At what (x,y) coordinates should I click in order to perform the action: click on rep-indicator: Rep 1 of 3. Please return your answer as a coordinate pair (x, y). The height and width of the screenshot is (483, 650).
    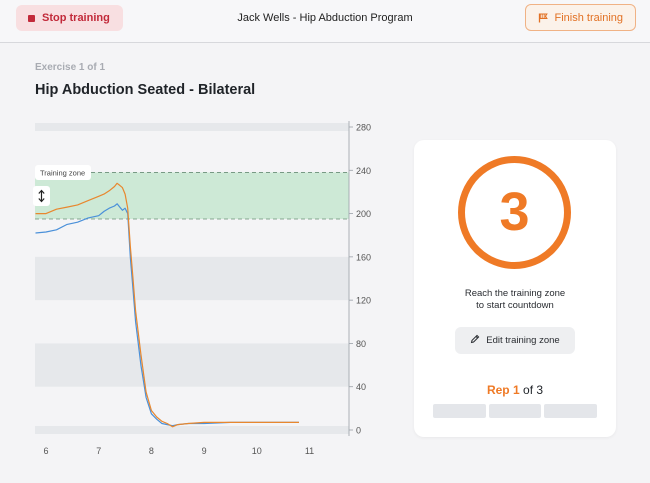
    Looking at the image, I should click on (515, 390).